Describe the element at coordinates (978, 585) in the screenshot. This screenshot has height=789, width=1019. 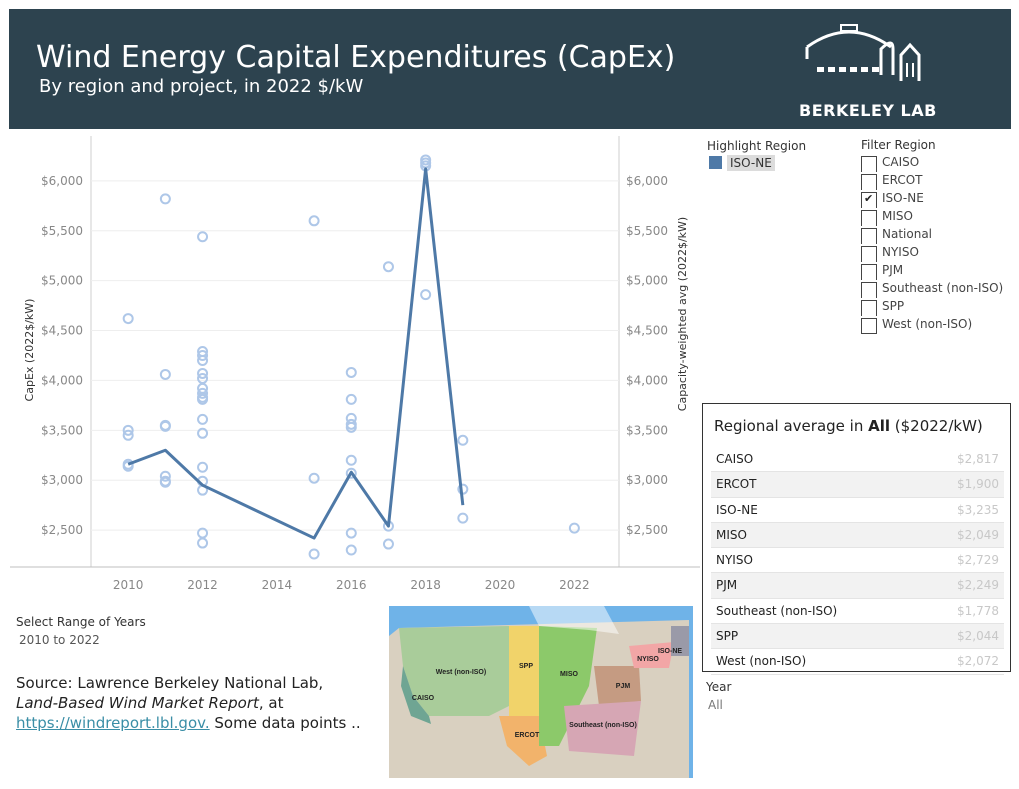
I see `avg-value: $2,249` at that location.